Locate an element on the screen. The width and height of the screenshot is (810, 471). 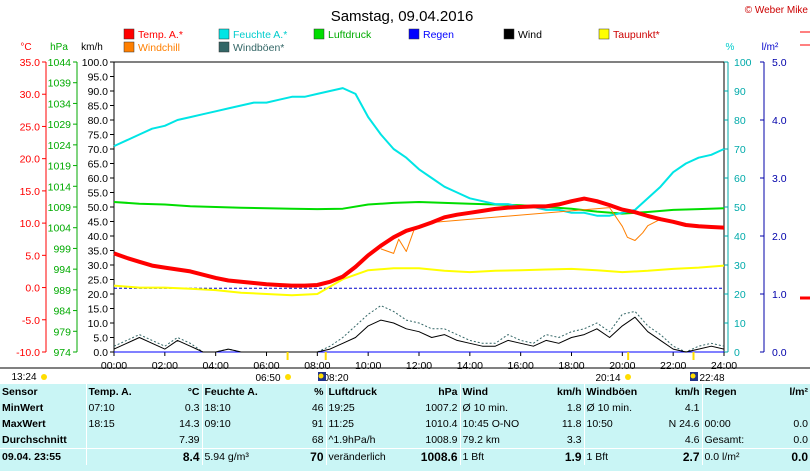
pressure_hpa-tick-label: 1009 is located at coordinates (60, 208).